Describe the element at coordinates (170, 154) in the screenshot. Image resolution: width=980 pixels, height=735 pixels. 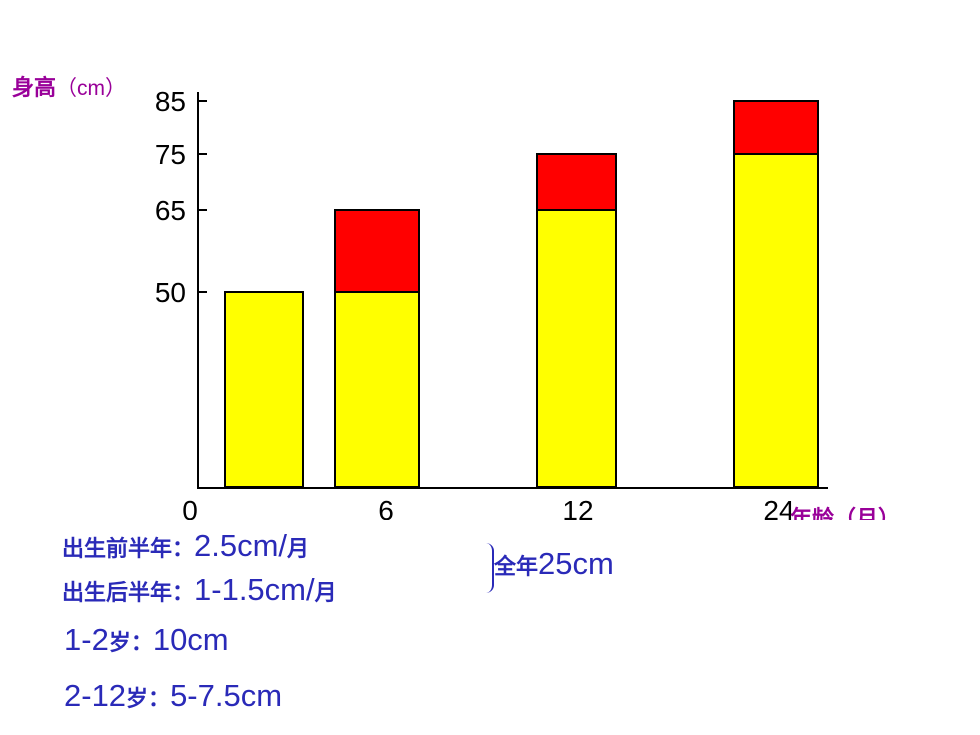
I see `y-tick-label-75: 75` at that location.